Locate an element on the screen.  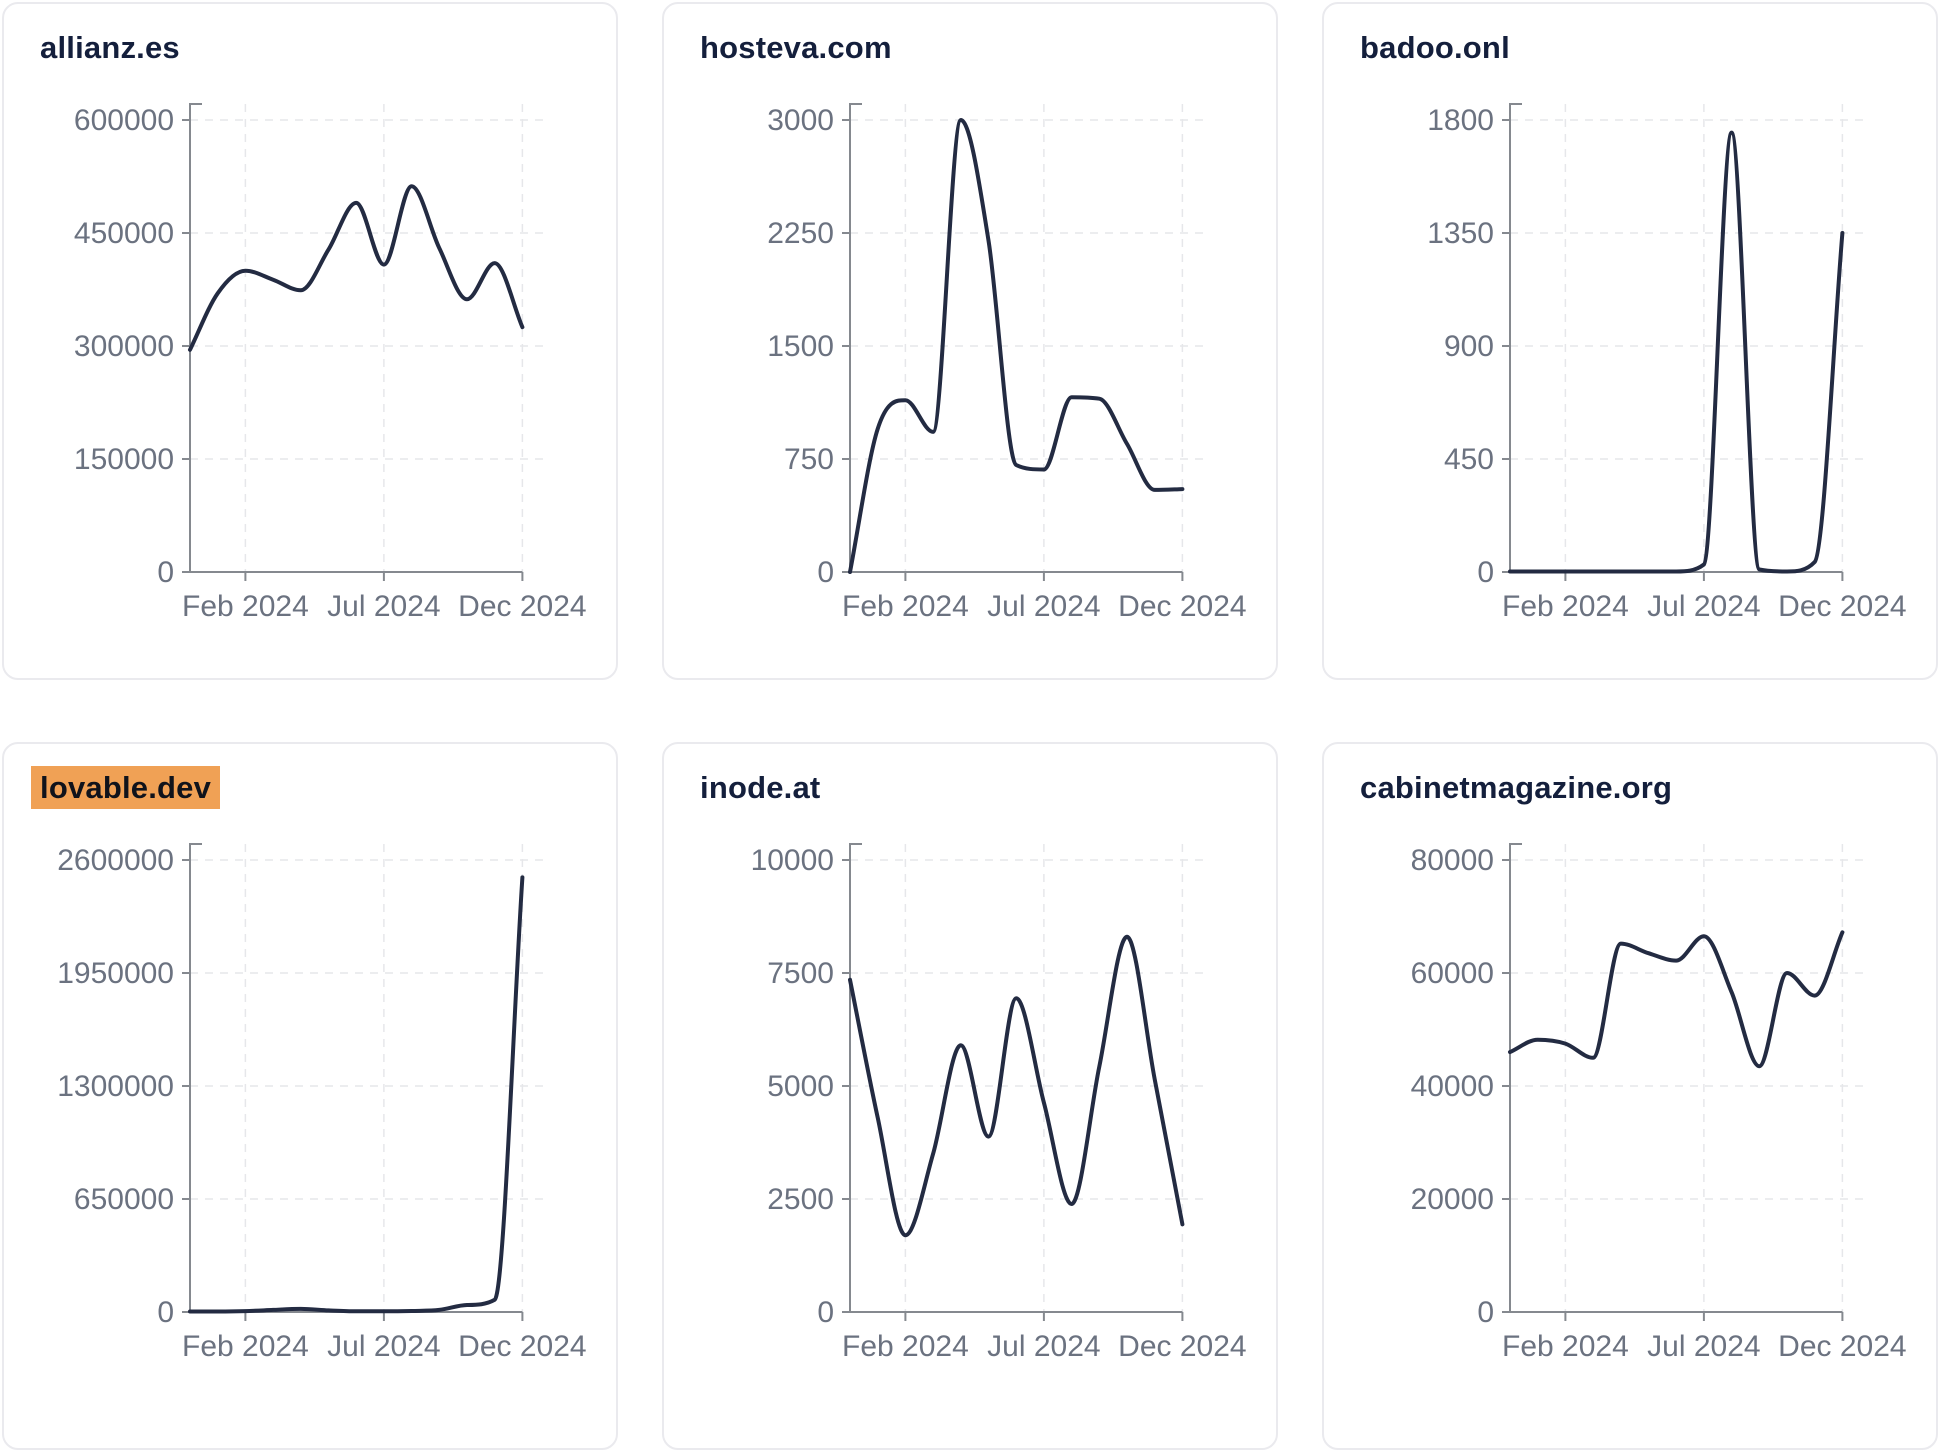
chart-title-row: badoo.onl is located at coordinates (1630, 40).